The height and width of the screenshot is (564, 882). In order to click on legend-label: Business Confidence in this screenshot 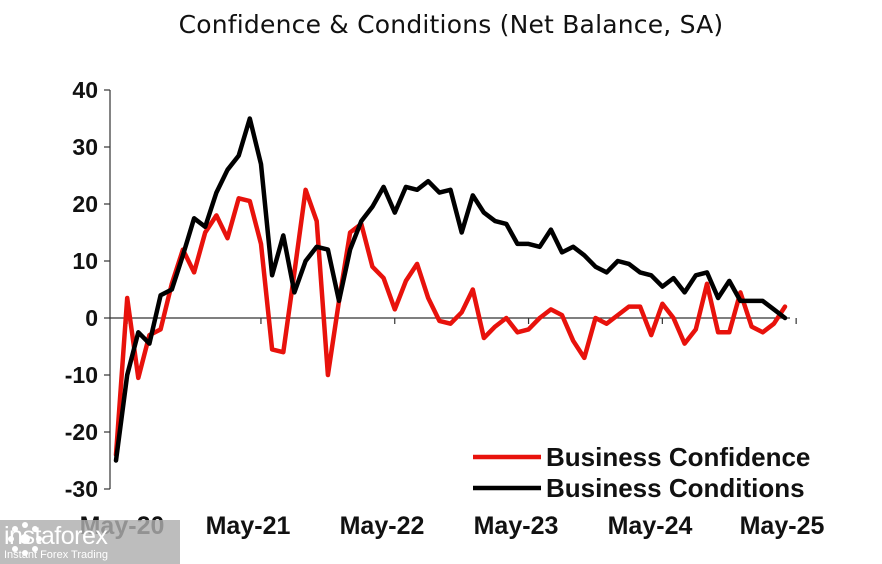, I will do `click(678, 457)`.